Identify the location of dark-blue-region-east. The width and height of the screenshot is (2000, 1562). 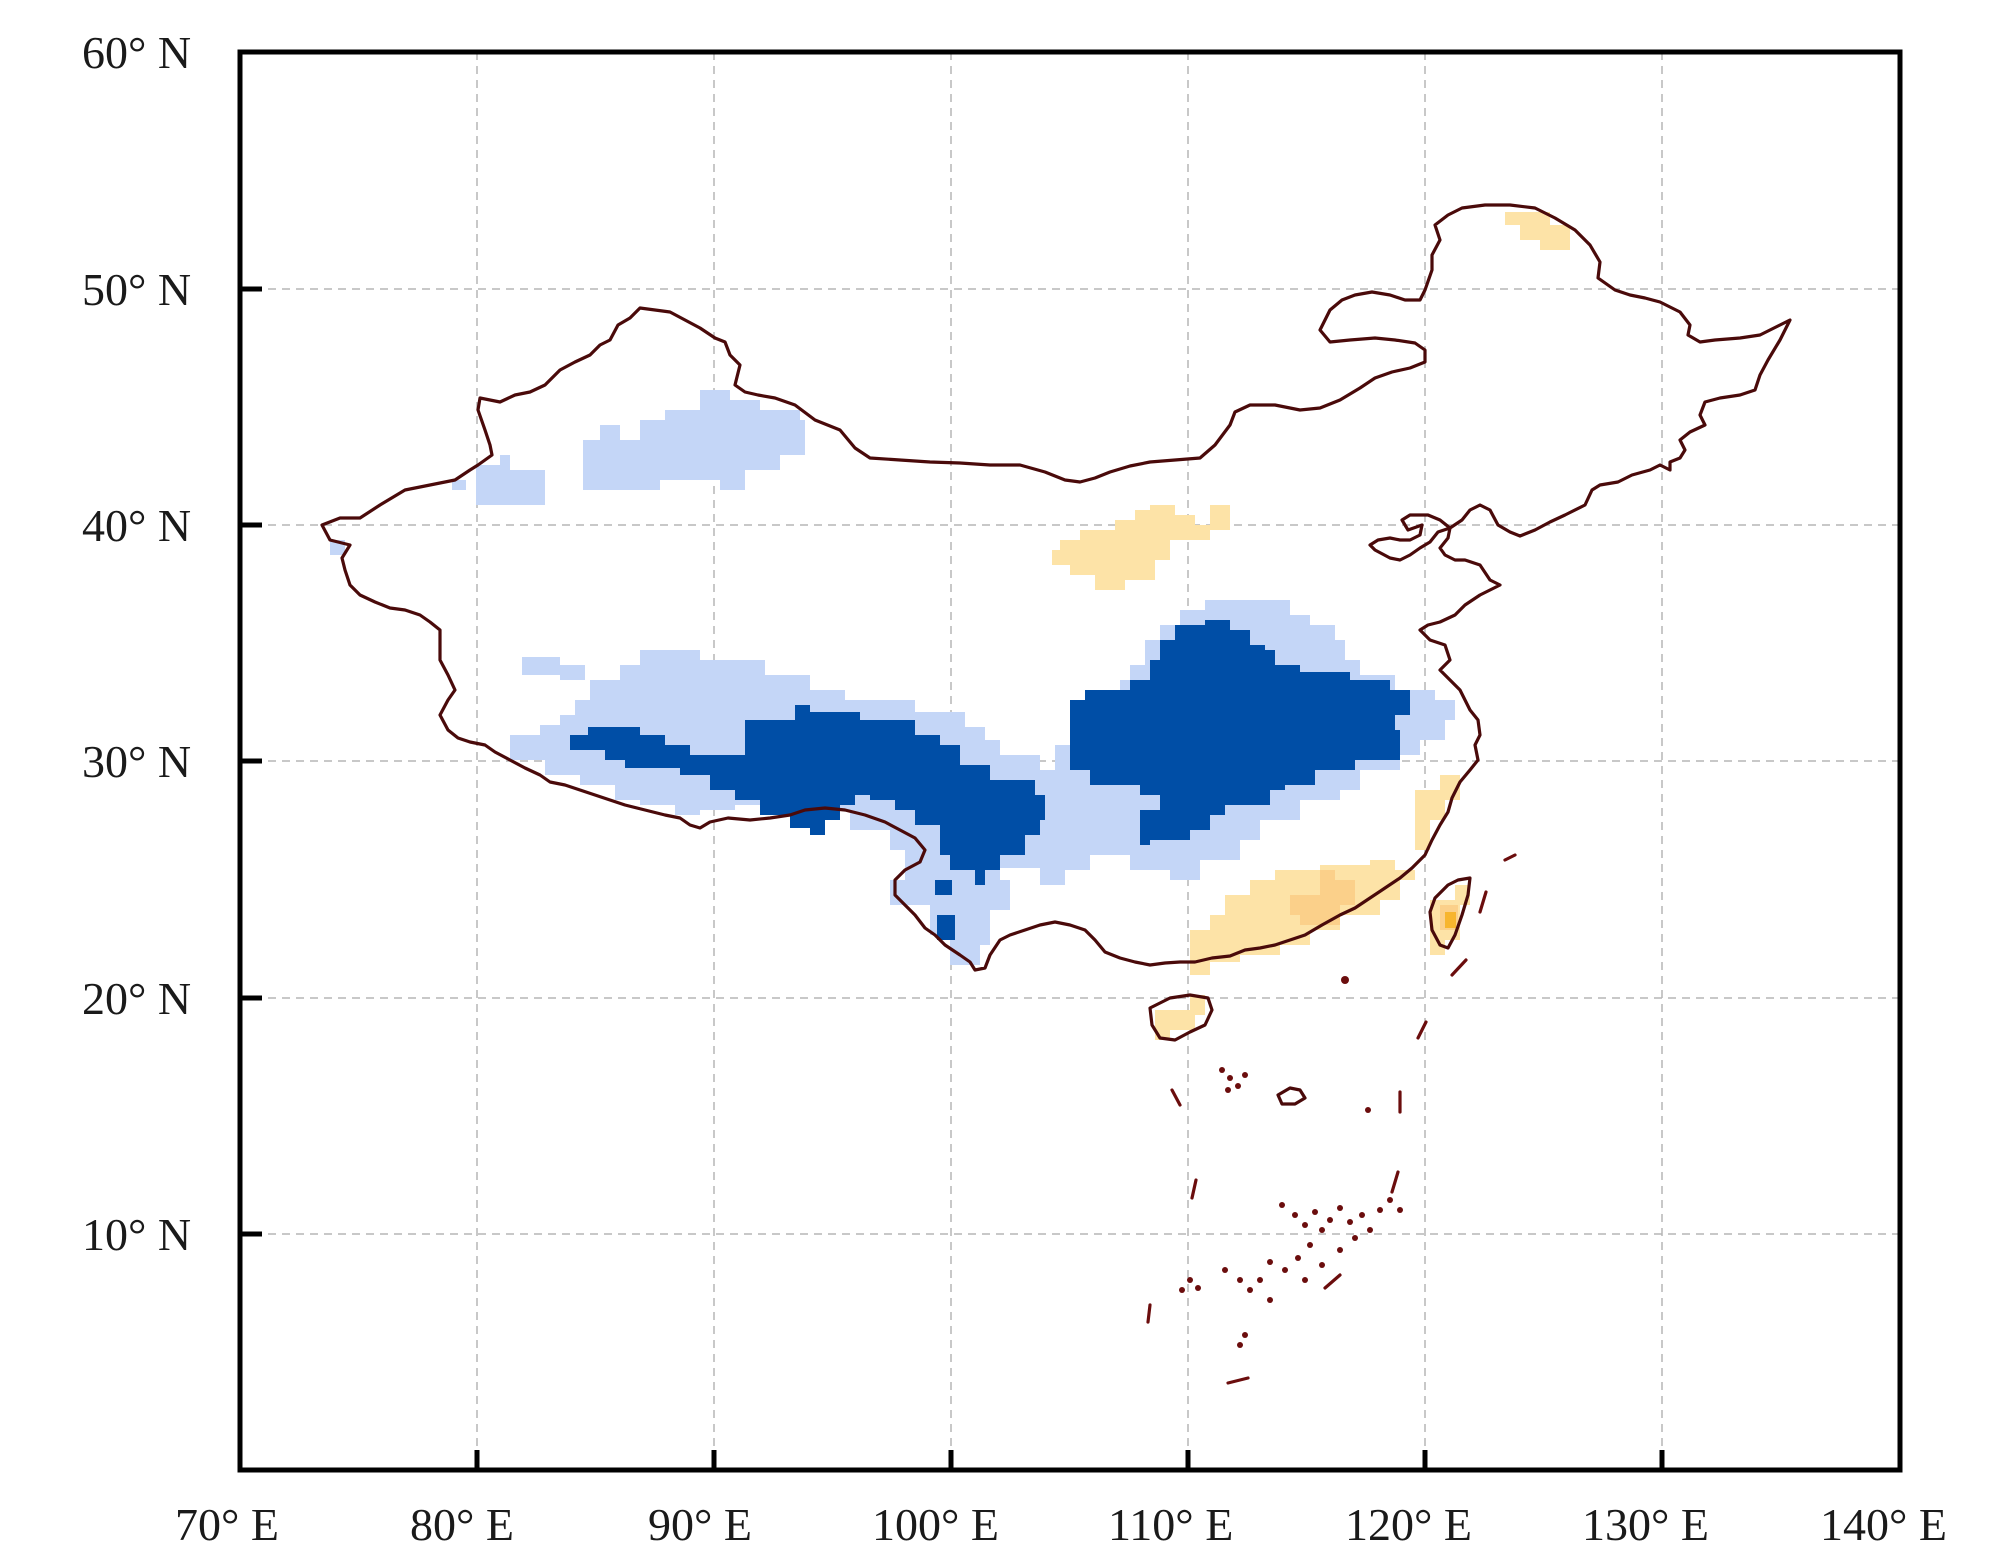
(1240, 732).